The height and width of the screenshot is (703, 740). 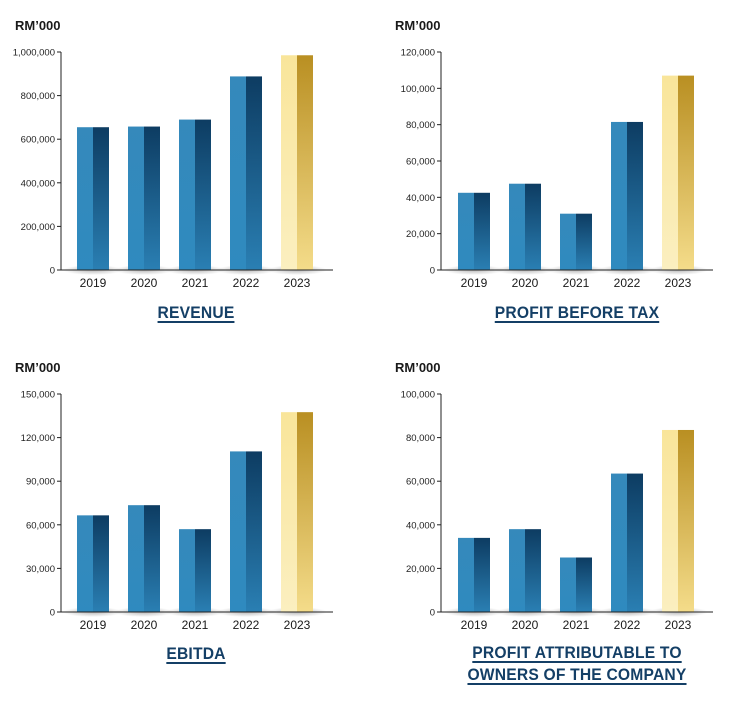 I want to click on ebitda-bar-2020, so click(x=144, y=558).